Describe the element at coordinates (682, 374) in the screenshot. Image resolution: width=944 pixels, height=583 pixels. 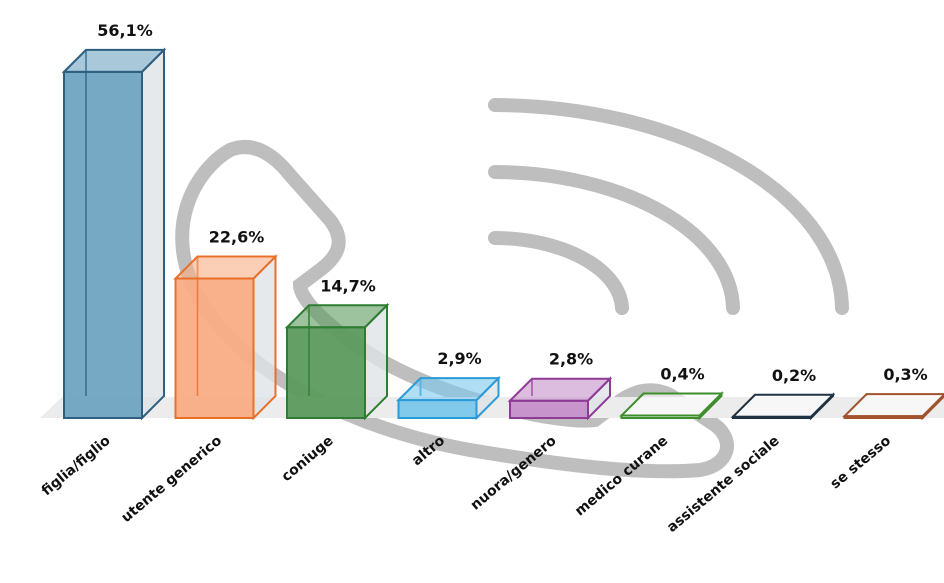
I see `value-label: 0,4%` at that location.